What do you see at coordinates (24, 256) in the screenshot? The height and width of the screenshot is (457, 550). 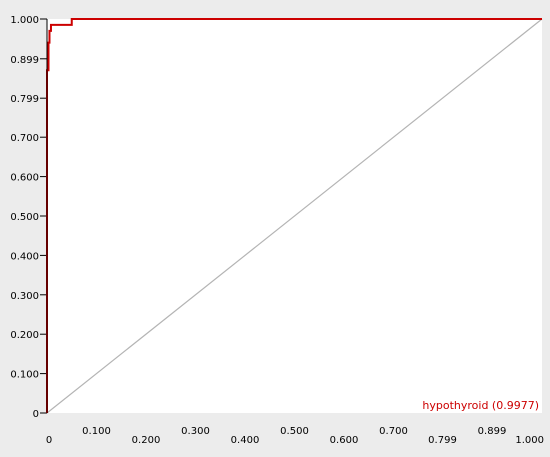 I see `y-tick-label: 0.400` at bounding box center [24, 256].